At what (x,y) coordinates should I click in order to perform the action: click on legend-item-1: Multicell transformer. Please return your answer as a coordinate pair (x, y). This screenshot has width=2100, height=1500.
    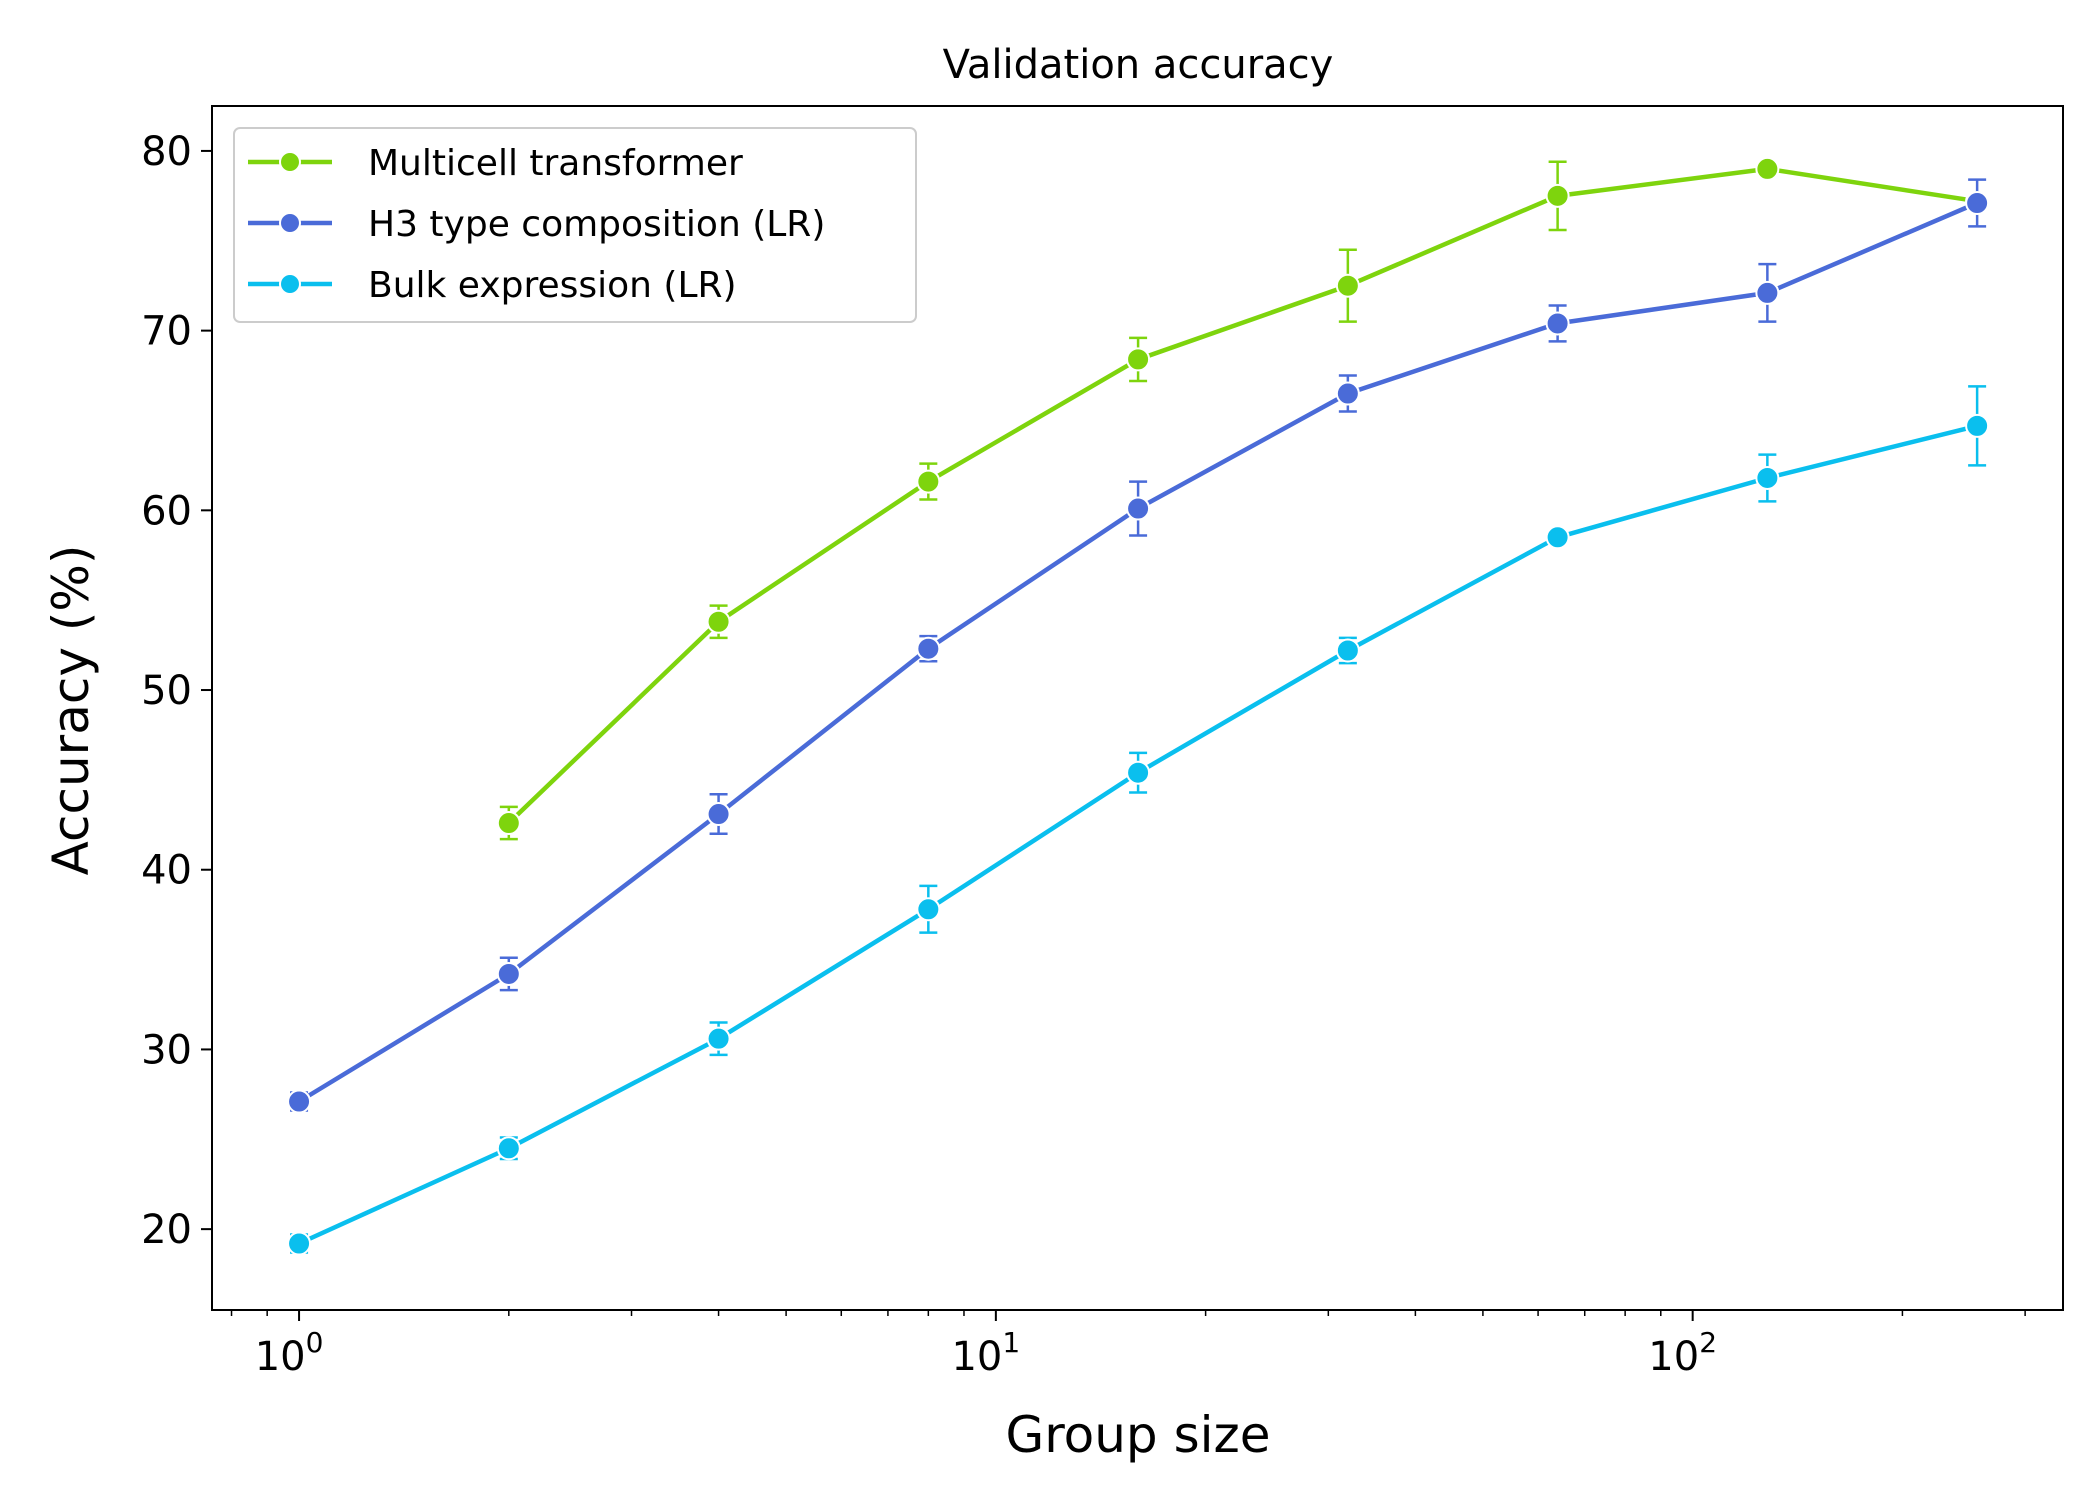
    Looking at the image, I should click on (495, 163).